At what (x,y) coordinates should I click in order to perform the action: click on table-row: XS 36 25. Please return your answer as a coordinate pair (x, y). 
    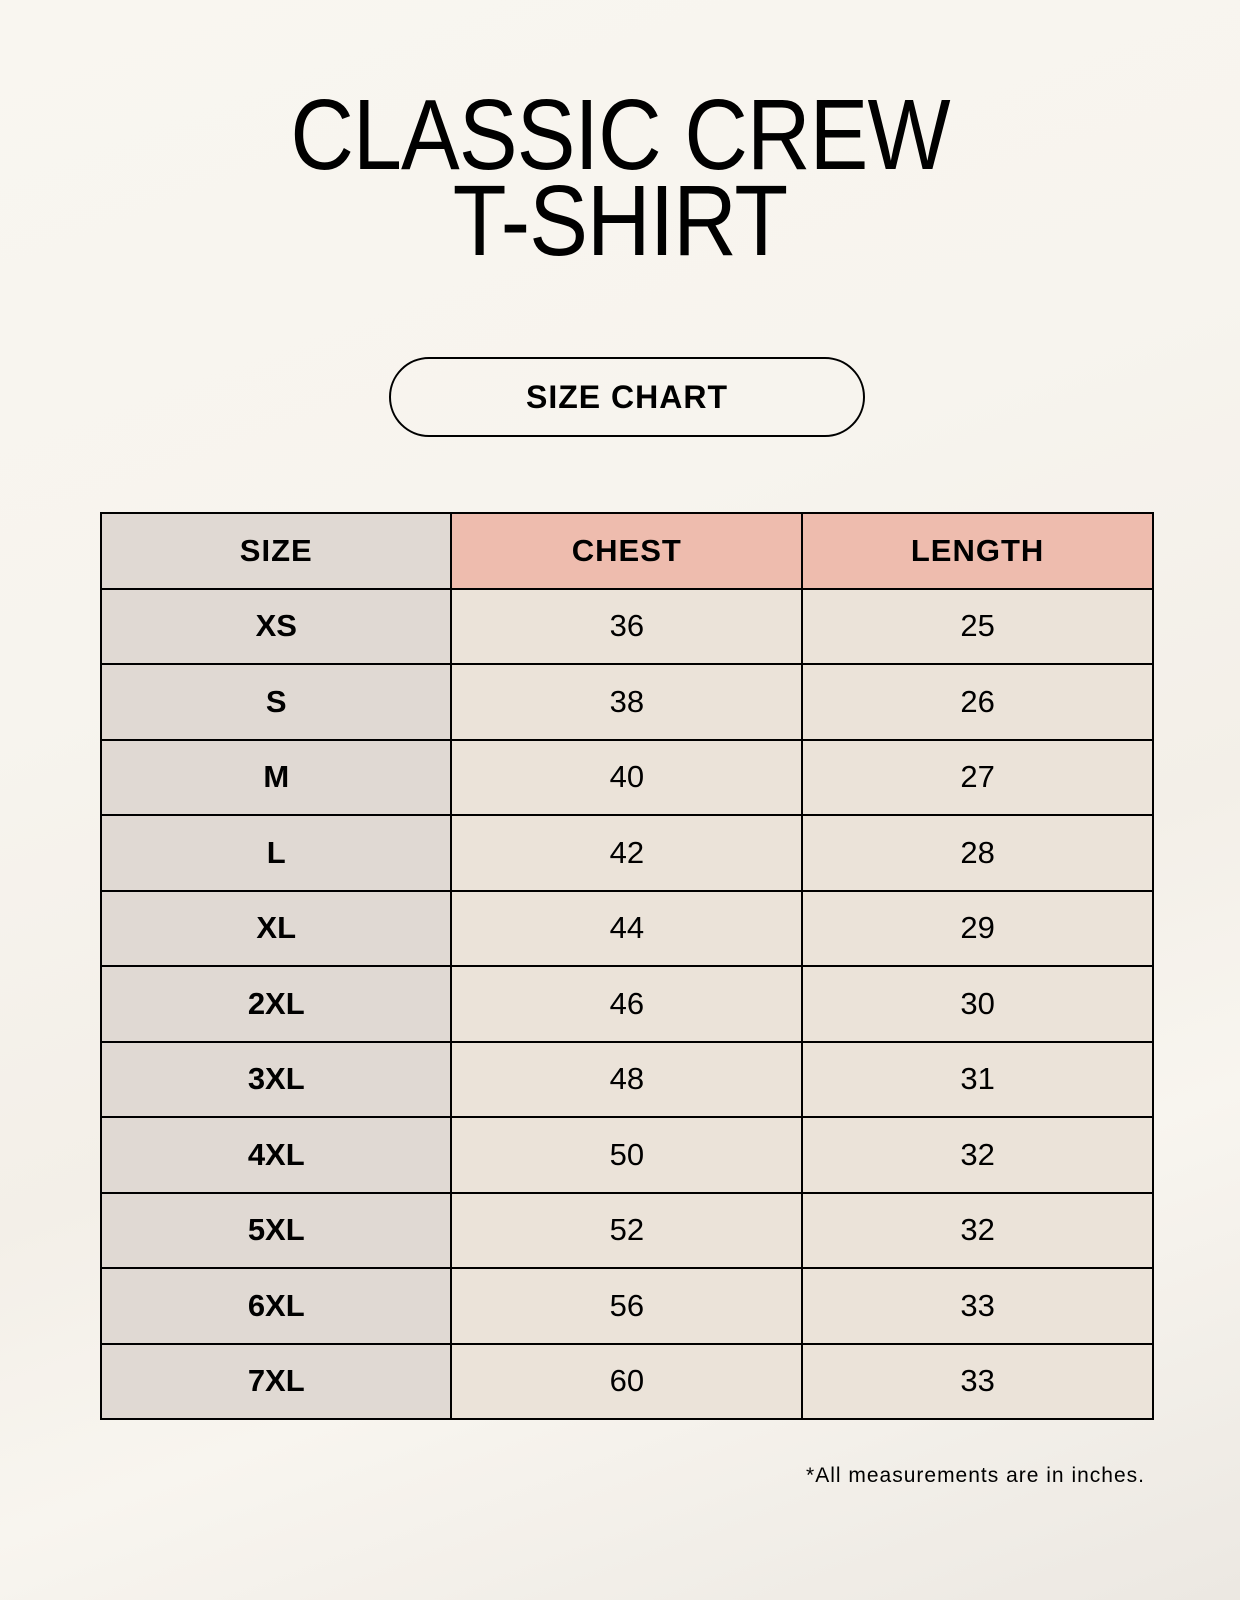
    Looking at the image, I should click on (626, 626).